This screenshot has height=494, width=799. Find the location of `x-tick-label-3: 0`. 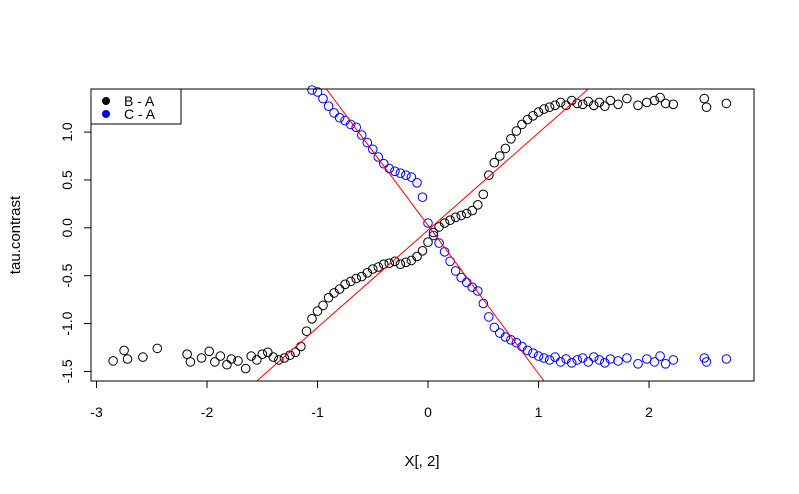

x-tick-label-3: 0 is located at coordinates (428, 412).